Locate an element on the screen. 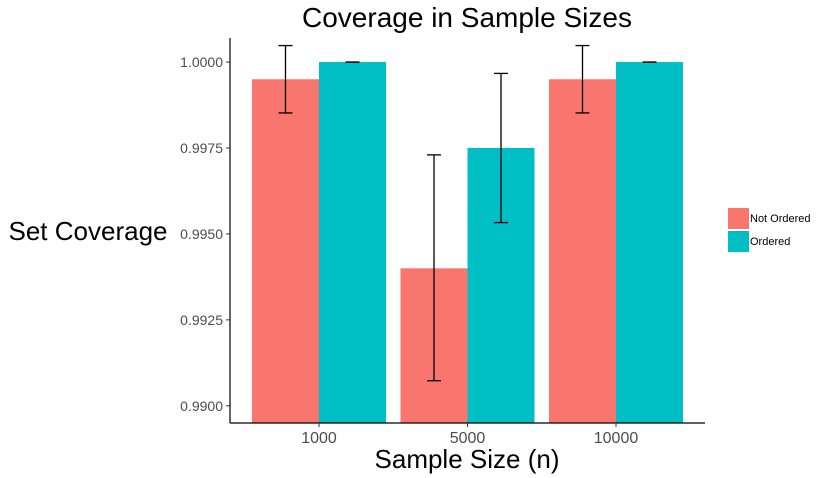 Image resolution: width=831 pixels, height=478 pixels. y-tick-label: 0.9925 is located at coordinates (201, 320).